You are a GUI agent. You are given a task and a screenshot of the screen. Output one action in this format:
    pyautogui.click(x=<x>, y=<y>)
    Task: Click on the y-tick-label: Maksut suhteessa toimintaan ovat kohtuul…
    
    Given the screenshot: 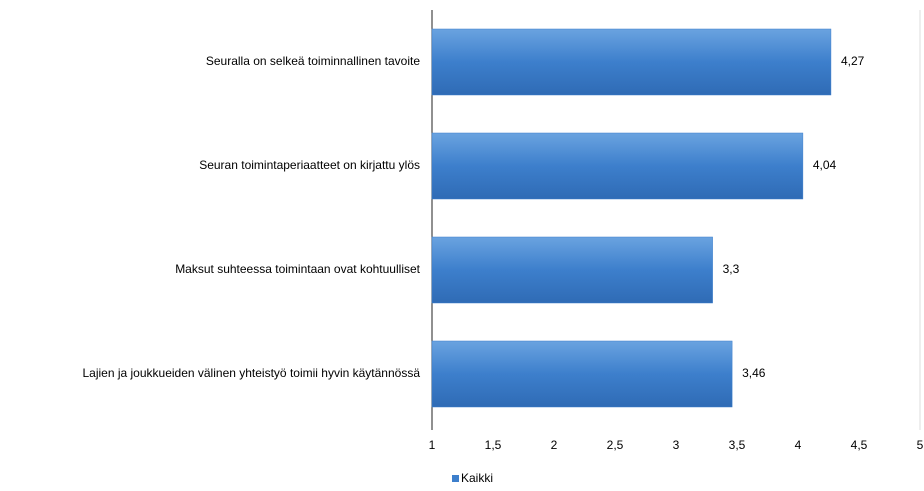 What is the action you would take?
    pyautogui.click(x=297, y=269)
    